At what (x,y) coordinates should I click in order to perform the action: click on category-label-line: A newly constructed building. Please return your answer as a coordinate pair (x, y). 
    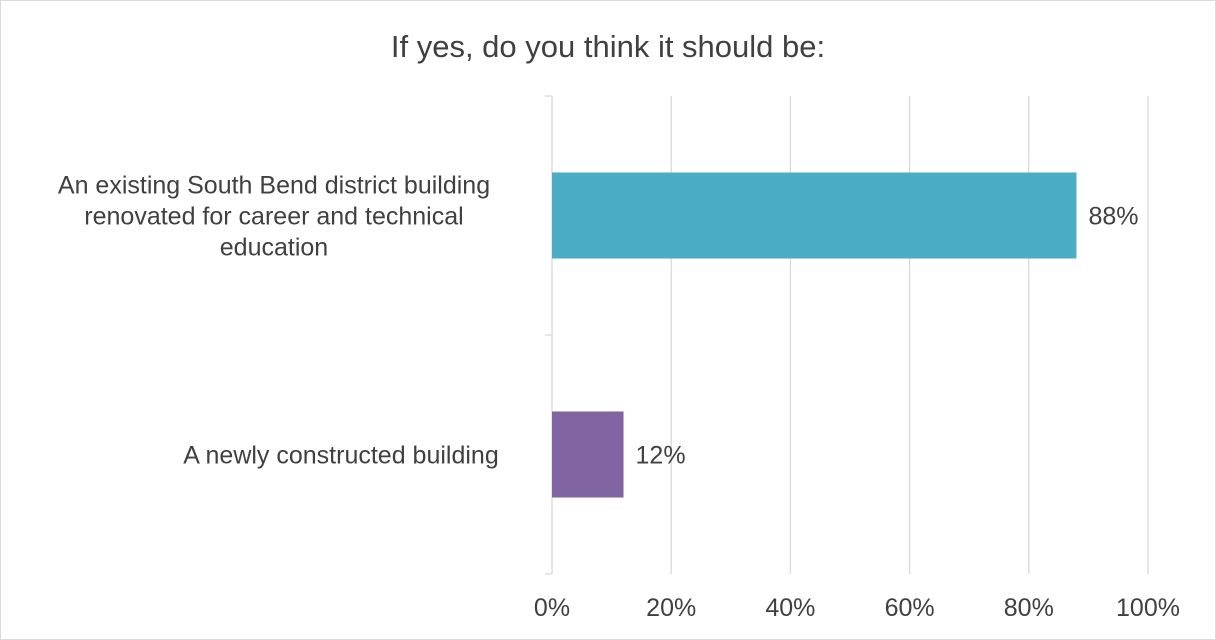
    Looking at the image, I should click on (340, 456).